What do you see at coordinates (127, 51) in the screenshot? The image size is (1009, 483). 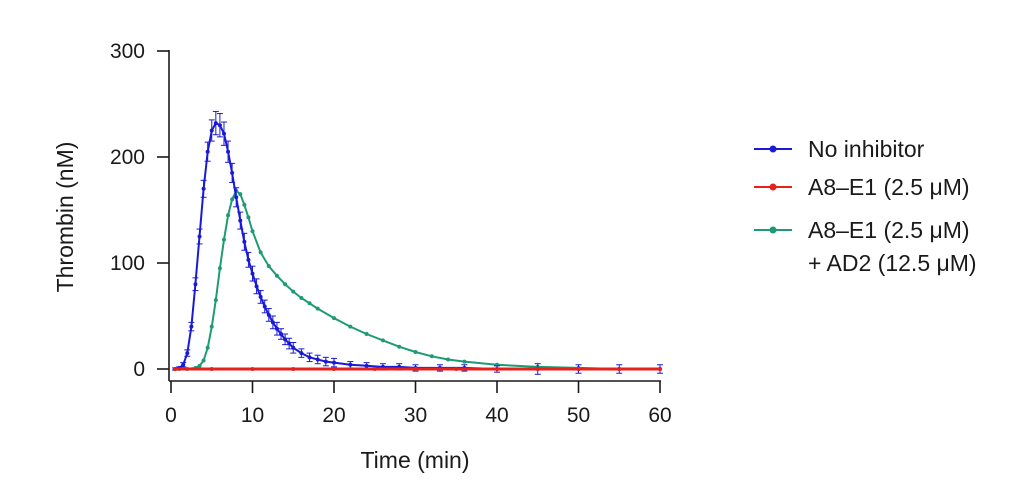 I see `y-tick-label: 300` at bounding box center [127, 51].